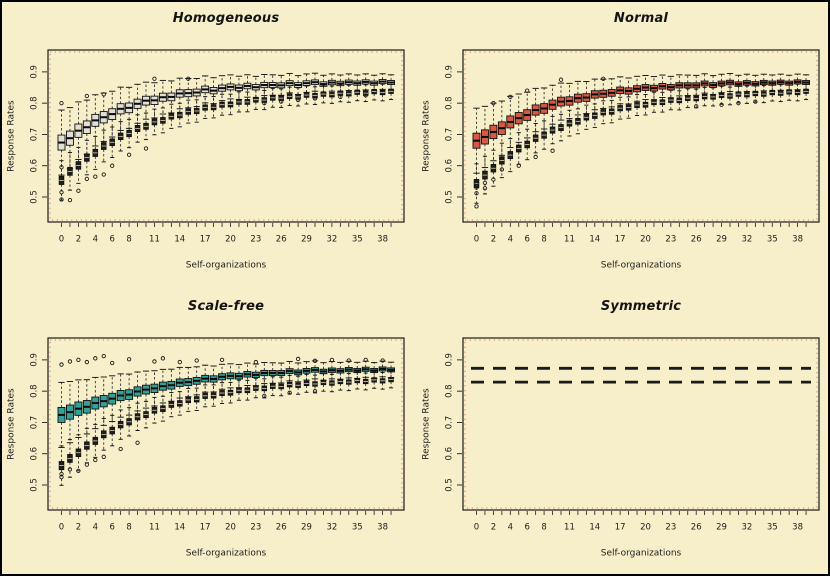 The height and width of the screenshot is (576, 830). I want to click on y-axis-label: Response Rates, so click(12, 424).